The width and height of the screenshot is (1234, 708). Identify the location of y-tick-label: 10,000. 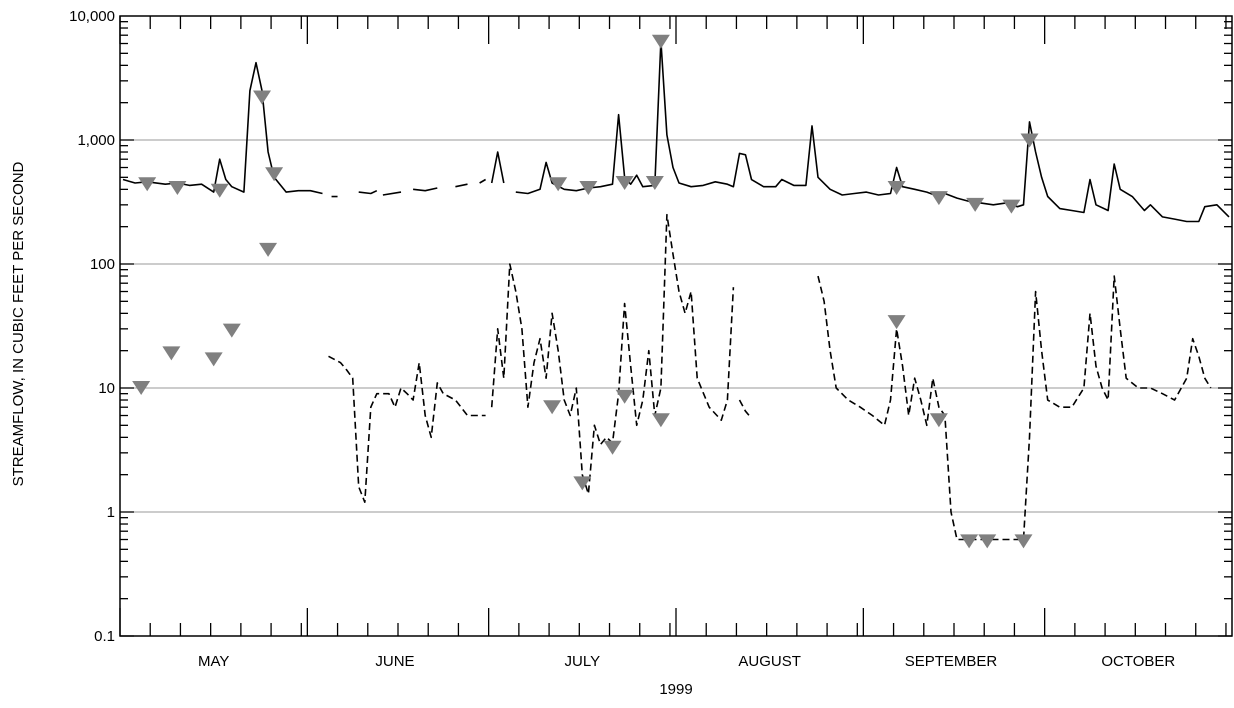
(92, 16).